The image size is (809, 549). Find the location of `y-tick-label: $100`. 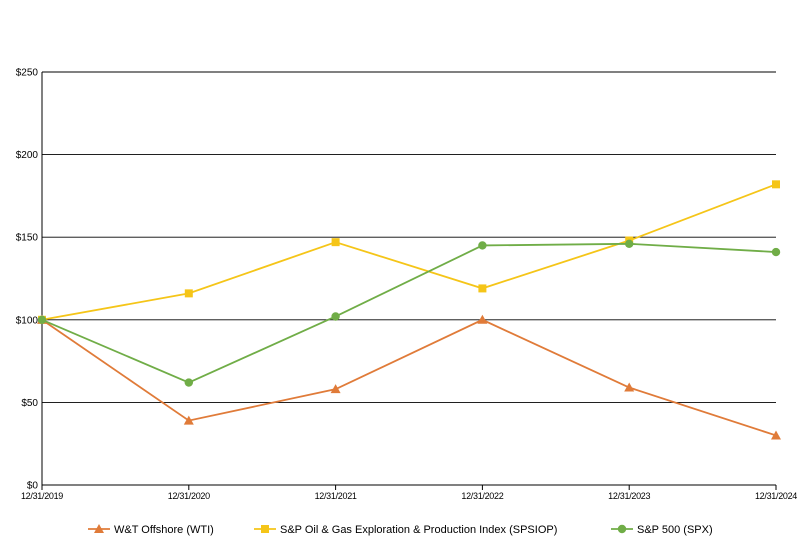

y-tick-label: $100 is located at coordinates (27, 320).